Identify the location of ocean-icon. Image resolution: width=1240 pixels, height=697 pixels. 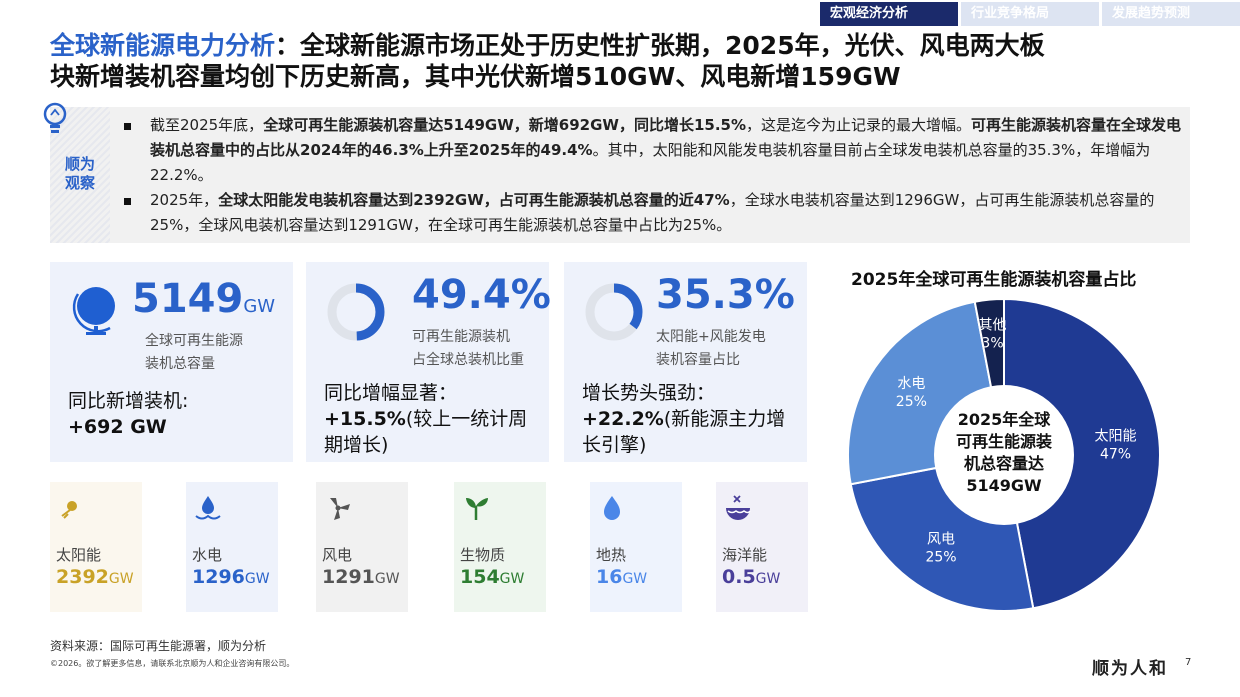
(738, 507).